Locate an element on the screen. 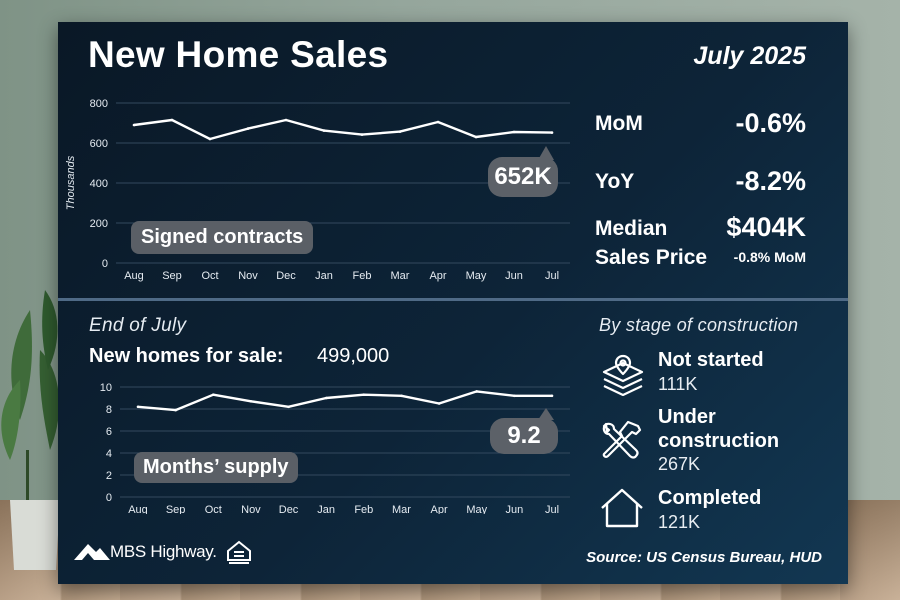  months-supply-x-tick-label: Mar is located at coordinates (401, 509).